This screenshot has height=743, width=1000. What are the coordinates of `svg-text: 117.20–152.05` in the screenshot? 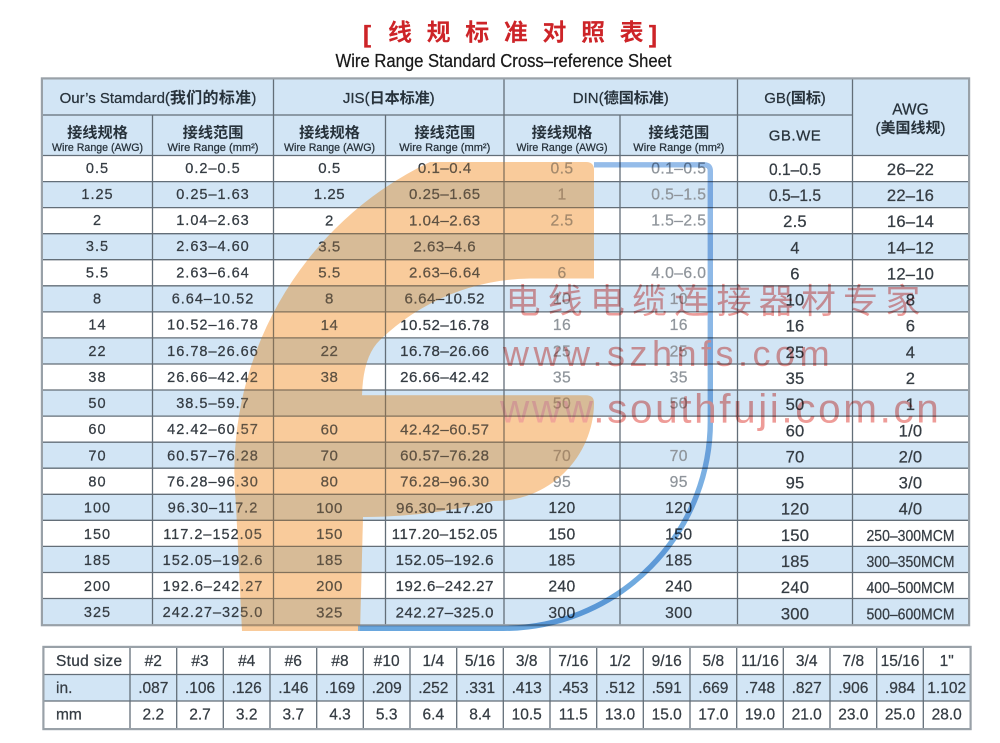 It's located at (445, 534).